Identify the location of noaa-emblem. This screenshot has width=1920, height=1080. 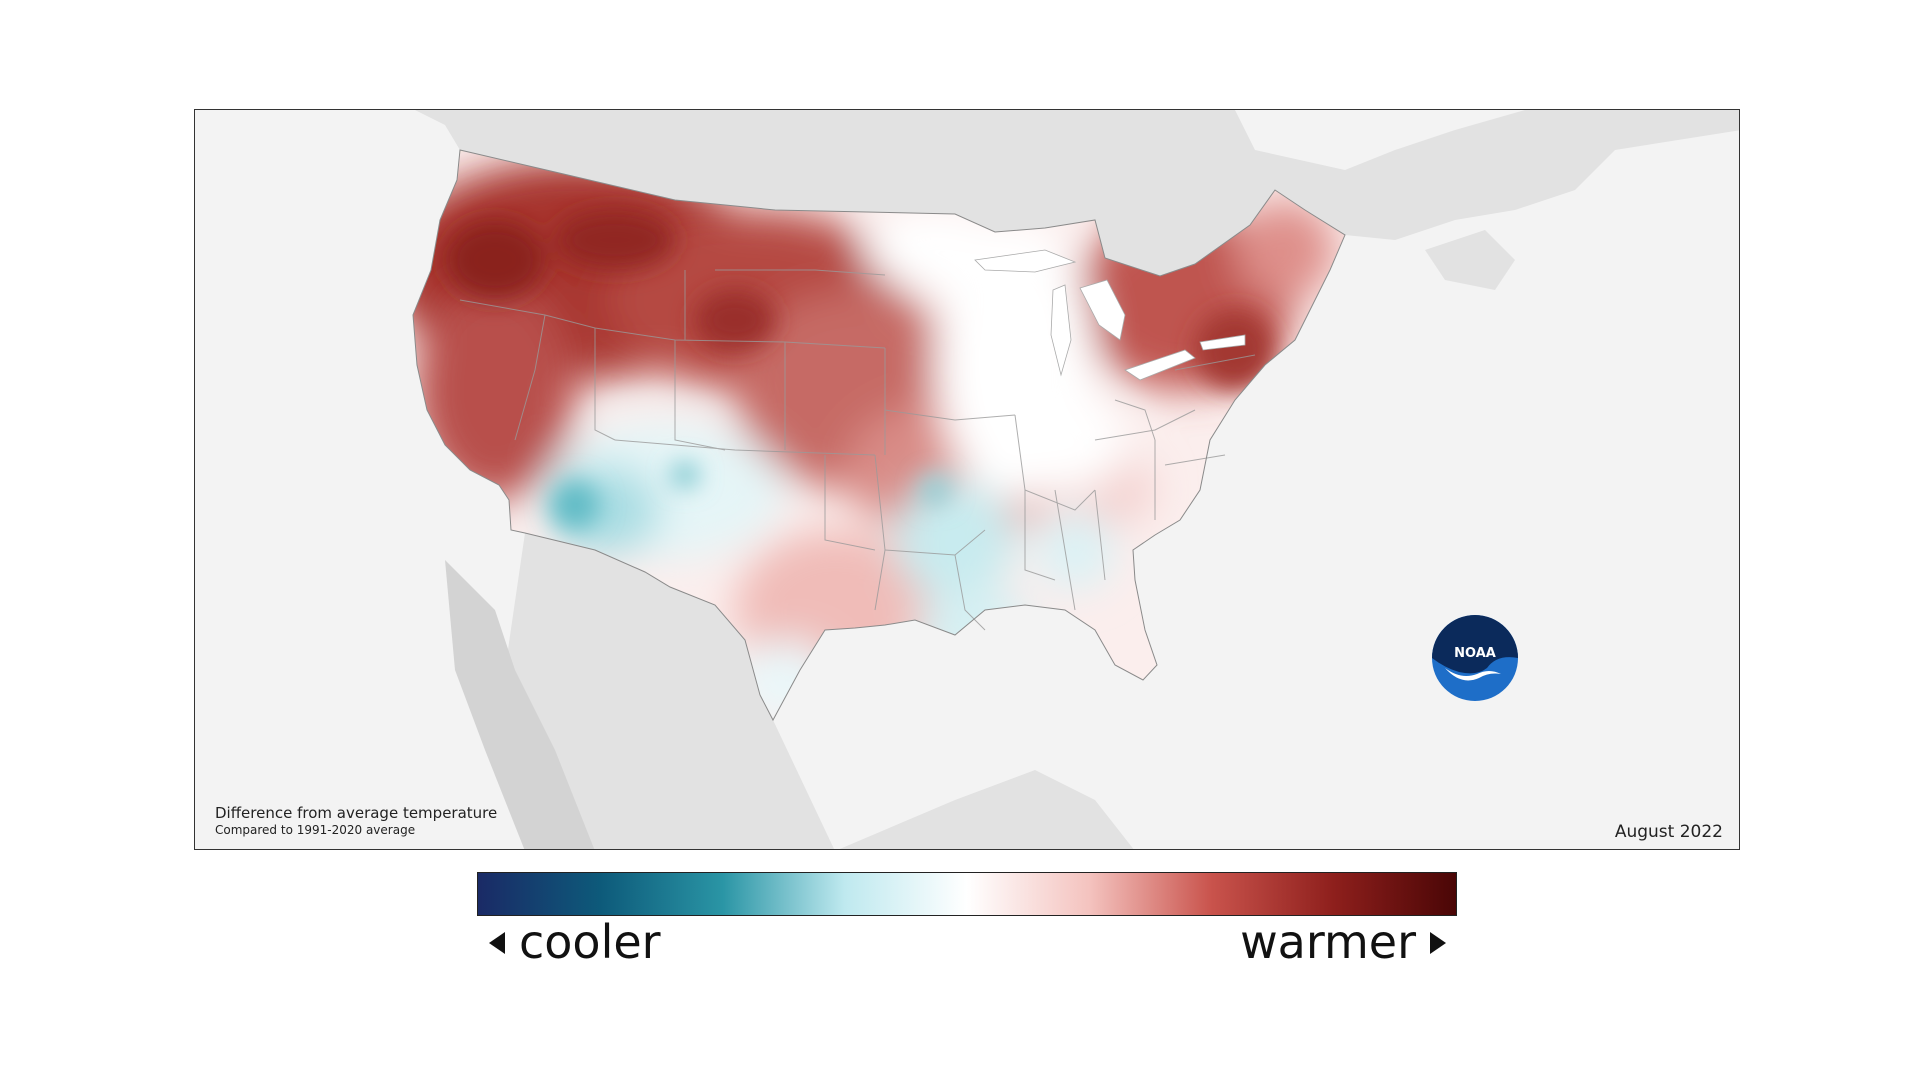
(1475, 658).